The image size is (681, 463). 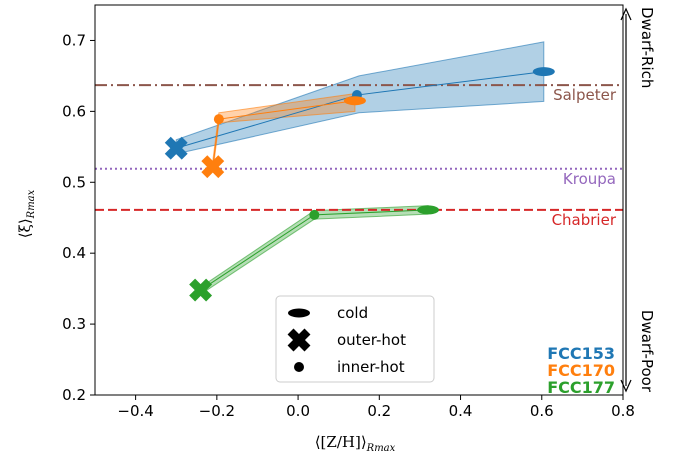 What do you see at coordinates (647, 351) in the screenshot?
I see `dwarf-poor-label: Dwarf-Poor` at bounding box center [647, 351].